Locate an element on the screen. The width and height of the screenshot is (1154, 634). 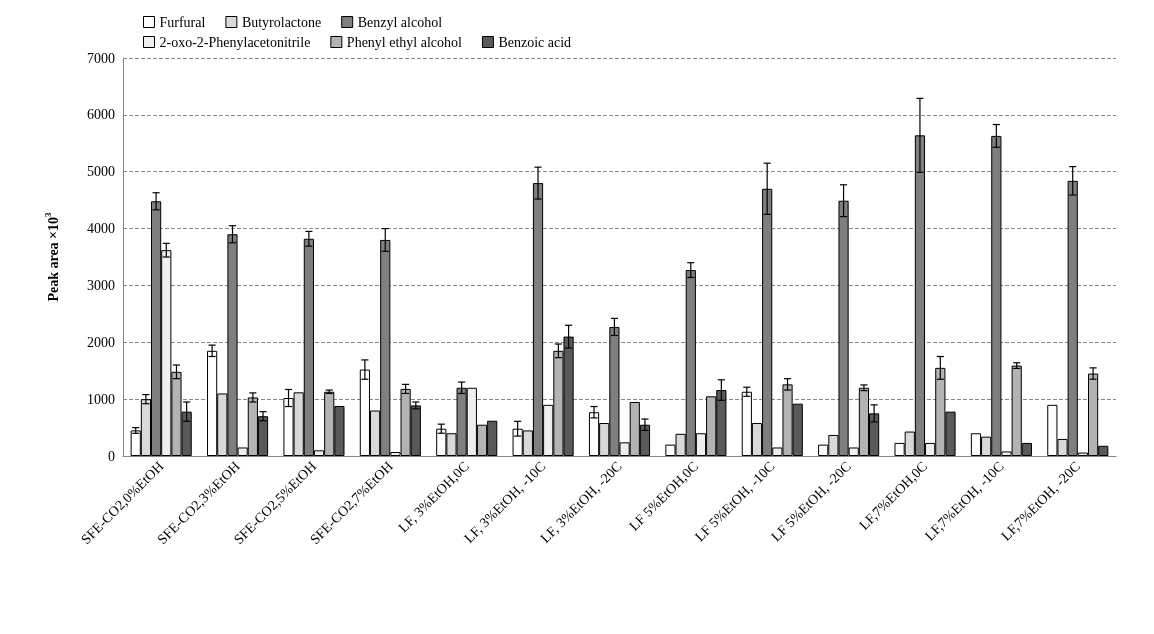
y-tick-label: 6000 is located at coordinates (101, 115).